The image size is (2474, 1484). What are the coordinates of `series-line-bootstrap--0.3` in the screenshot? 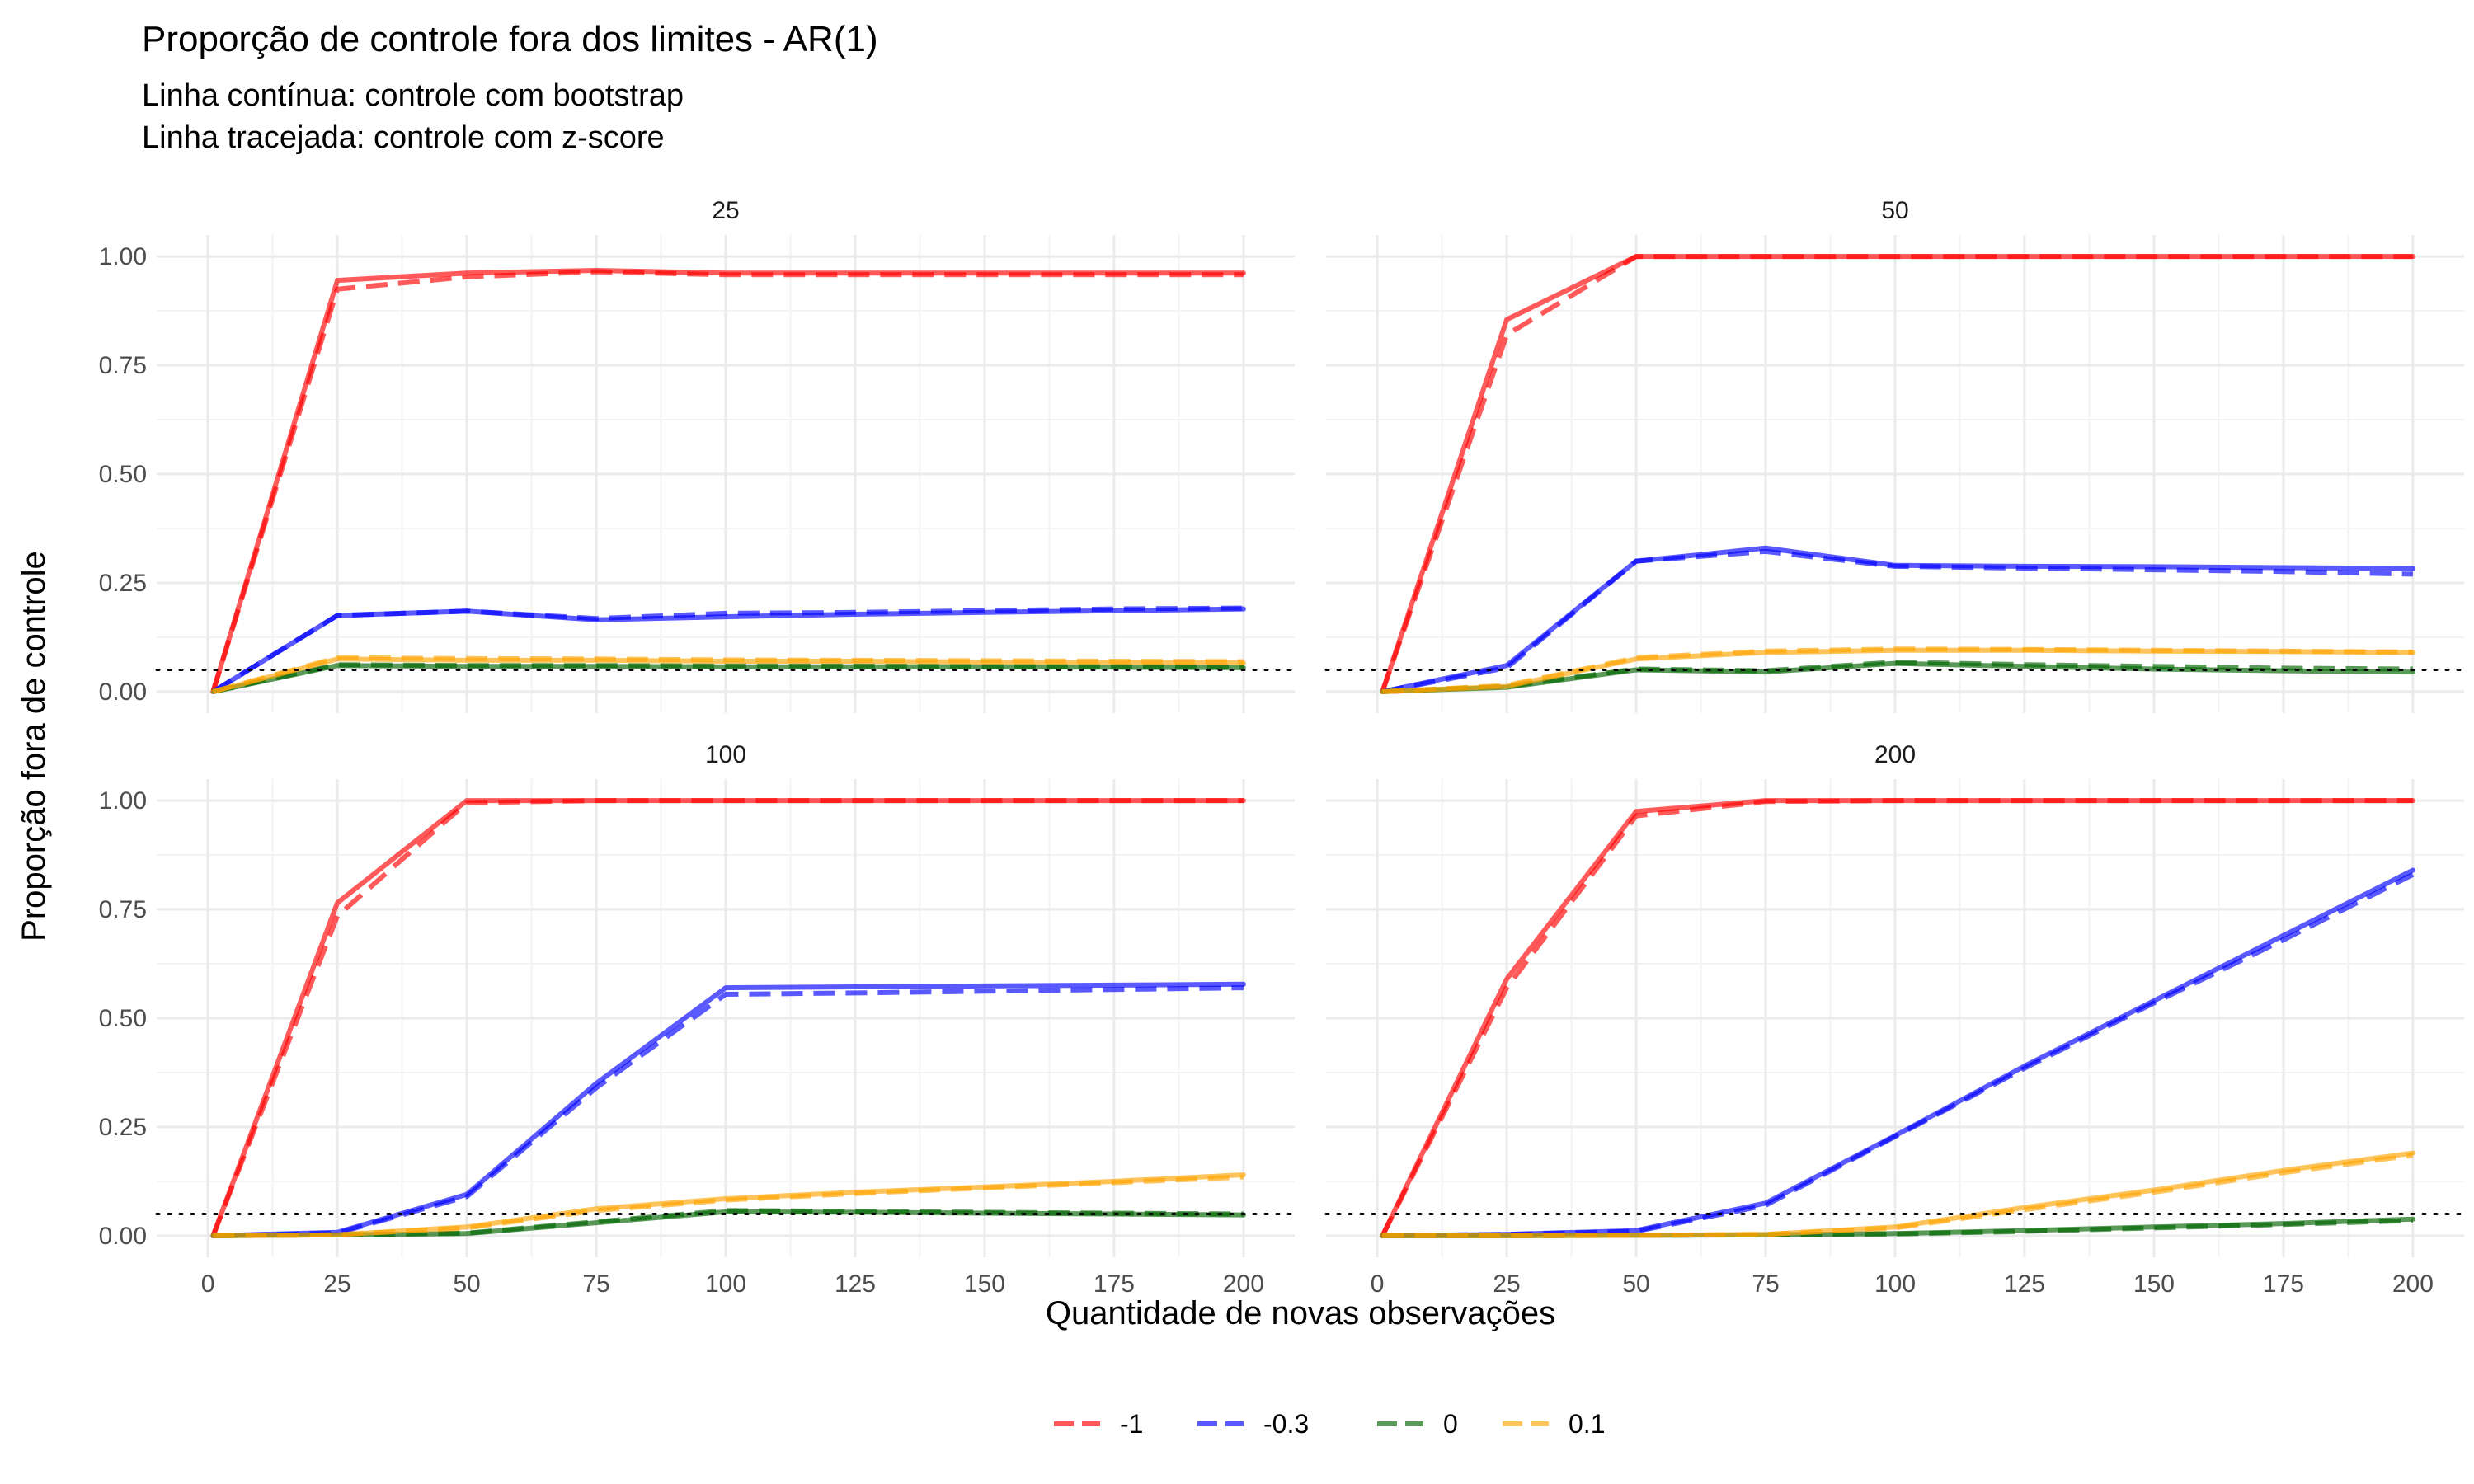 It's located at (728, 650).